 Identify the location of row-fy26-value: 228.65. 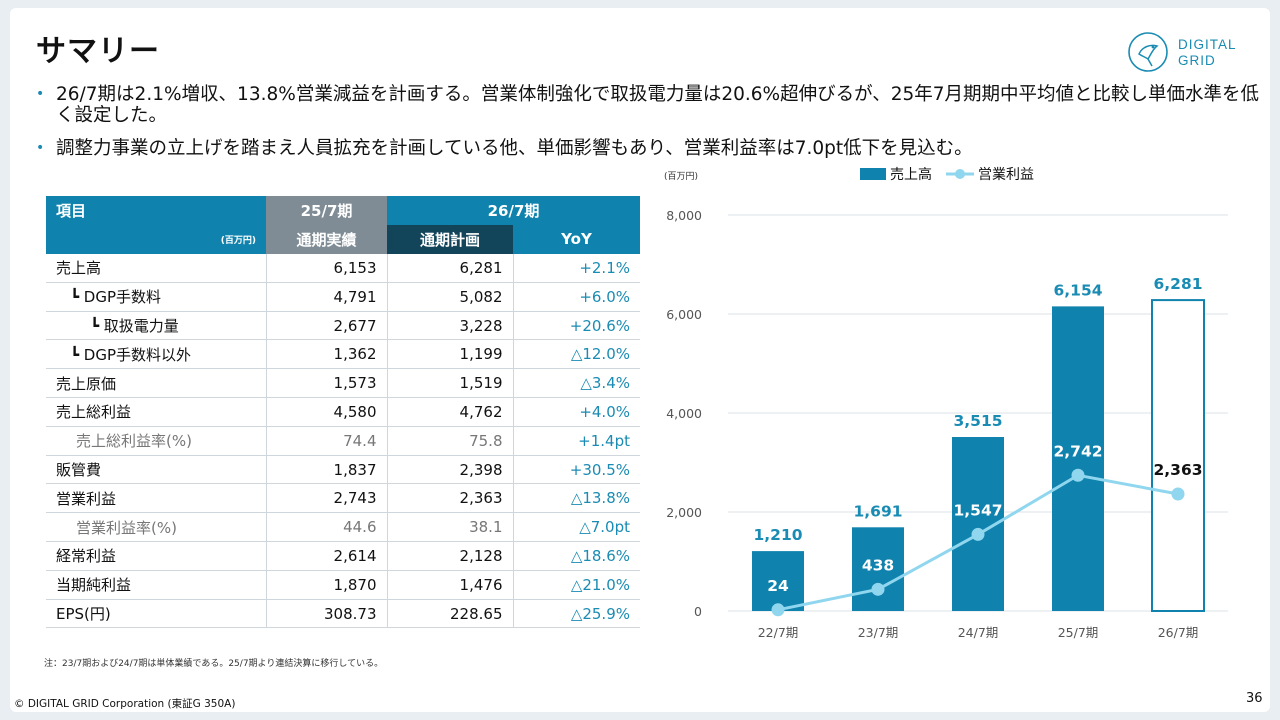
(449, 614).